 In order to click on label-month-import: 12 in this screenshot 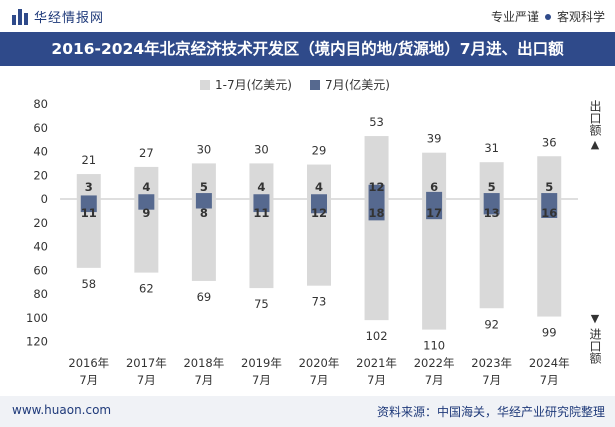, I will do `click(319, 213)`.